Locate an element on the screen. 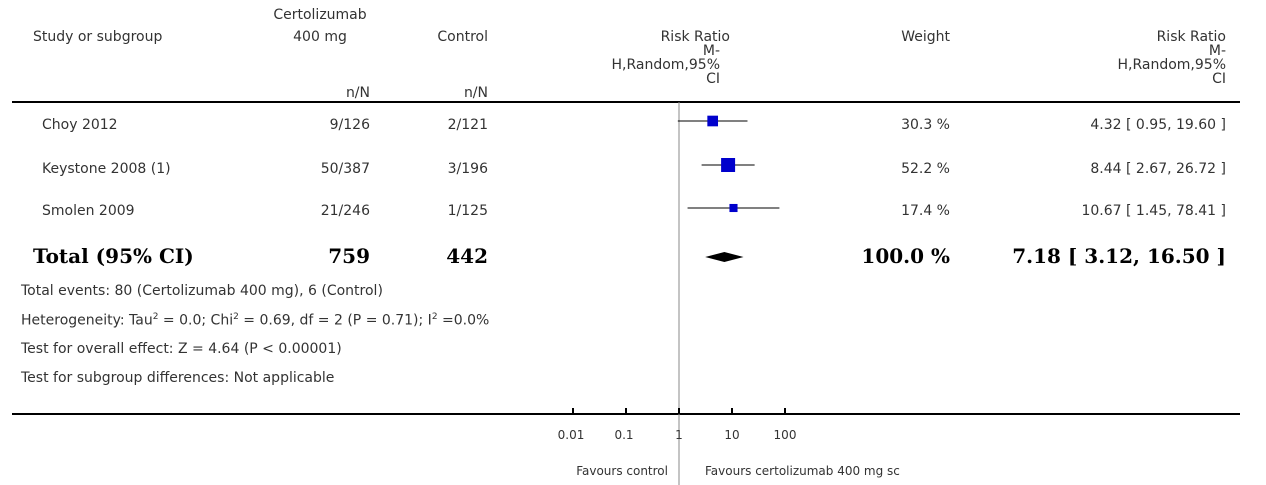 This screenshot has width=1266, height=485. header-rr-text-3: H,Random,95% is located at coordinates (1171, 65).